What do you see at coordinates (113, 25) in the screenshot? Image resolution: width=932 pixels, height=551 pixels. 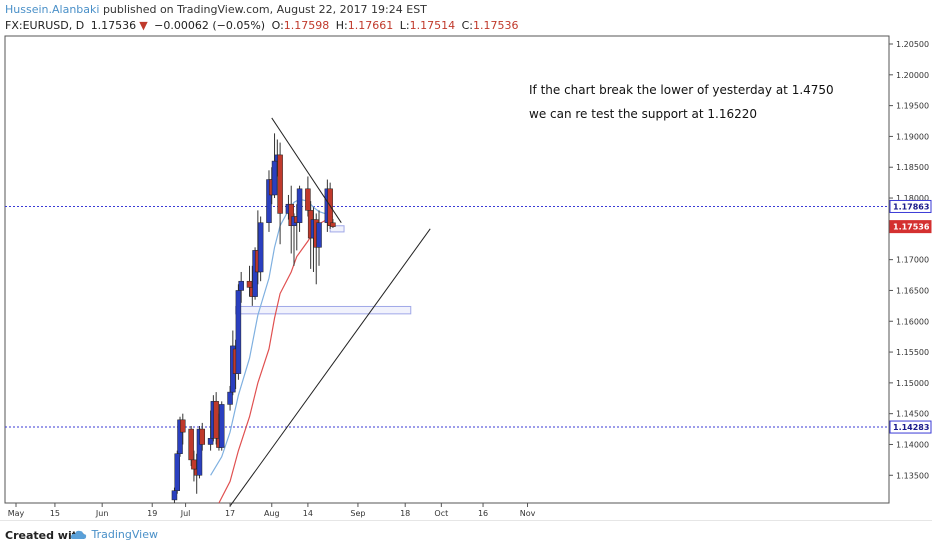 I see `last-price: 1.17536` at bounding box center [113, 25].